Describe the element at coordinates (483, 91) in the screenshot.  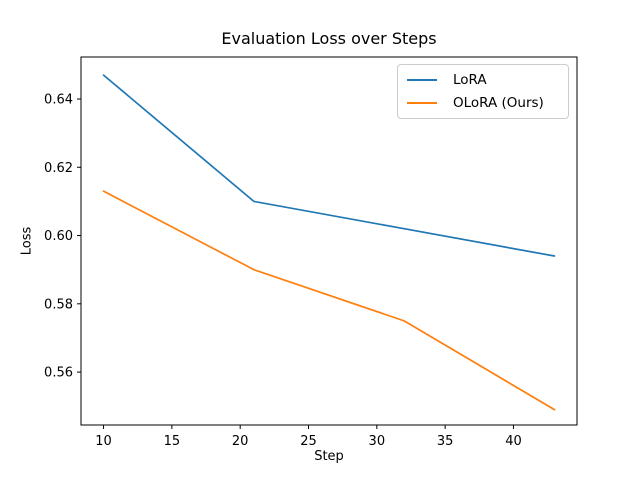
I see `legend: LoRA OLoRA (Ours)` at that location.